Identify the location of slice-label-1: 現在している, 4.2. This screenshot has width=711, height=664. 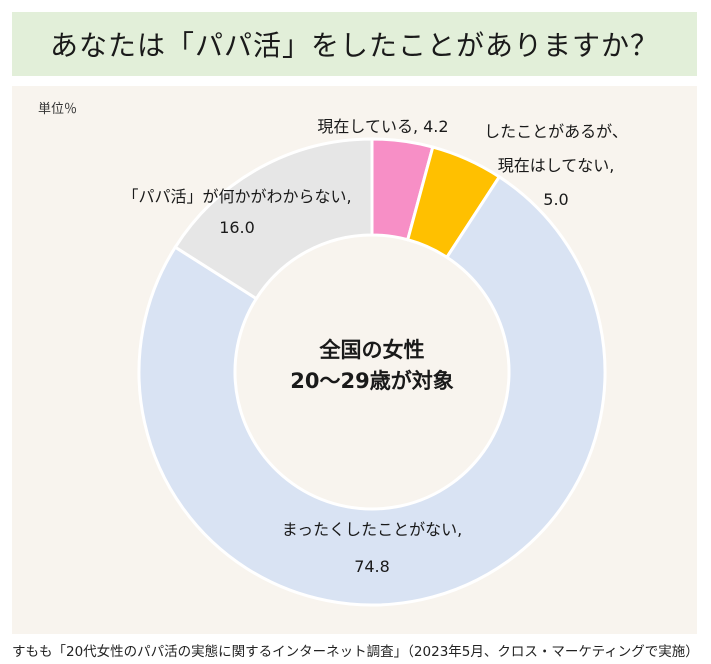
(382, 126).